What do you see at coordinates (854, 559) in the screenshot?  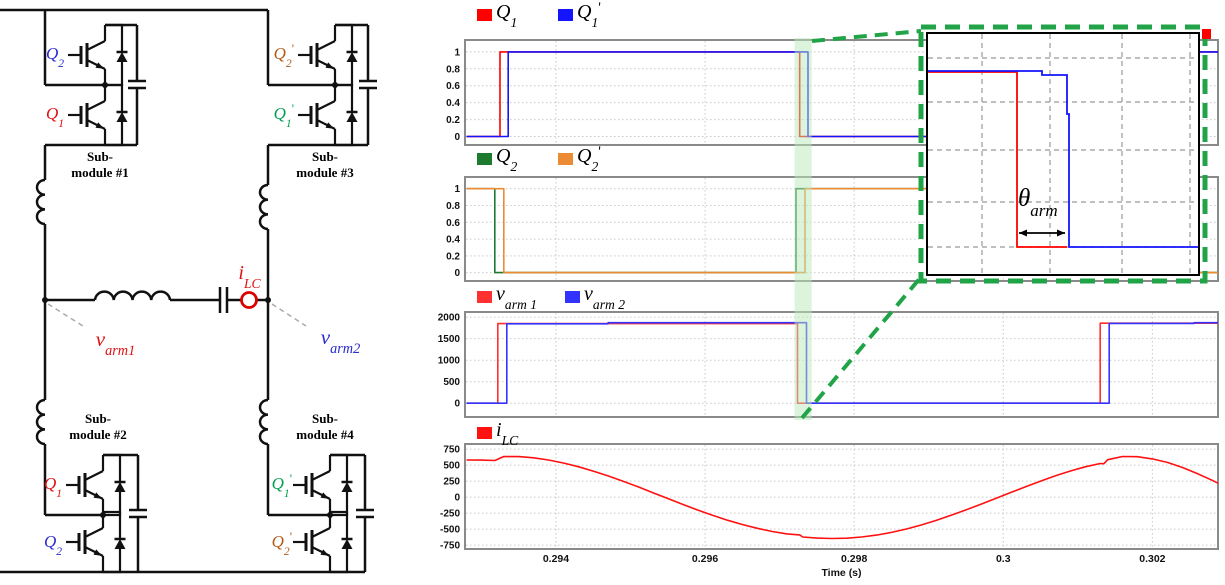 I see `x-tick-label: 0.298` at bounding box center [854, 559].